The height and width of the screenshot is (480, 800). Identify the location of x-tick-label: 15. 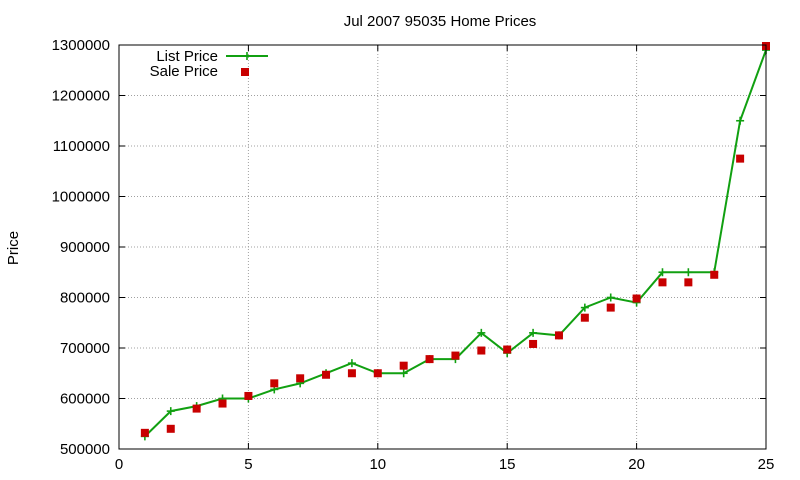
(507, 464).